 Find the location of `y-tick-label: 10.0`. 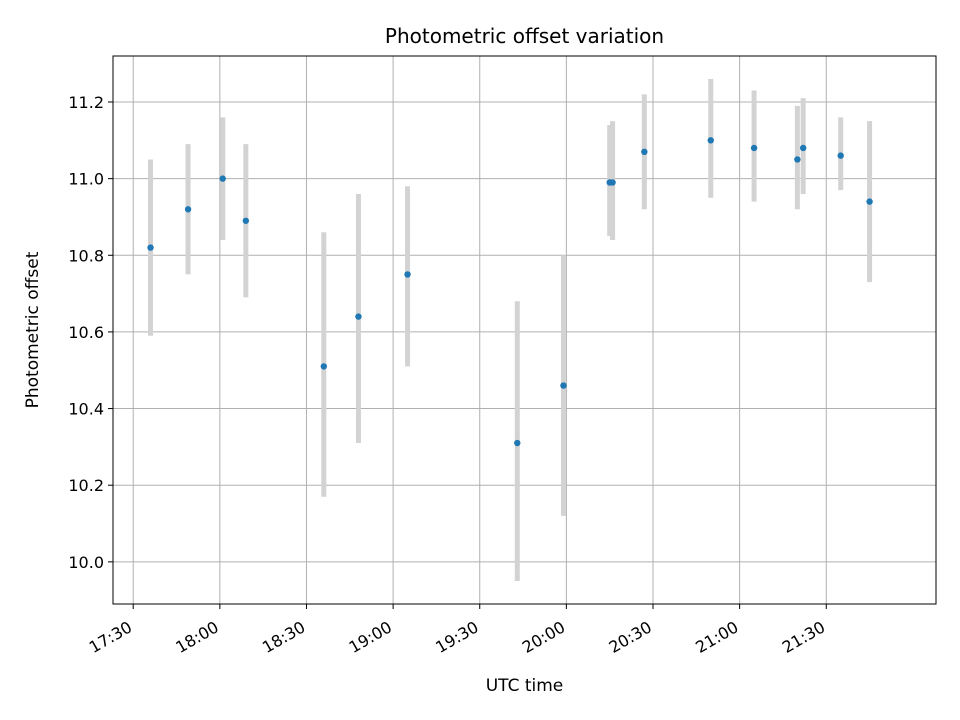

y-tick-label: 10.0 is located at coordinates (86, 562).